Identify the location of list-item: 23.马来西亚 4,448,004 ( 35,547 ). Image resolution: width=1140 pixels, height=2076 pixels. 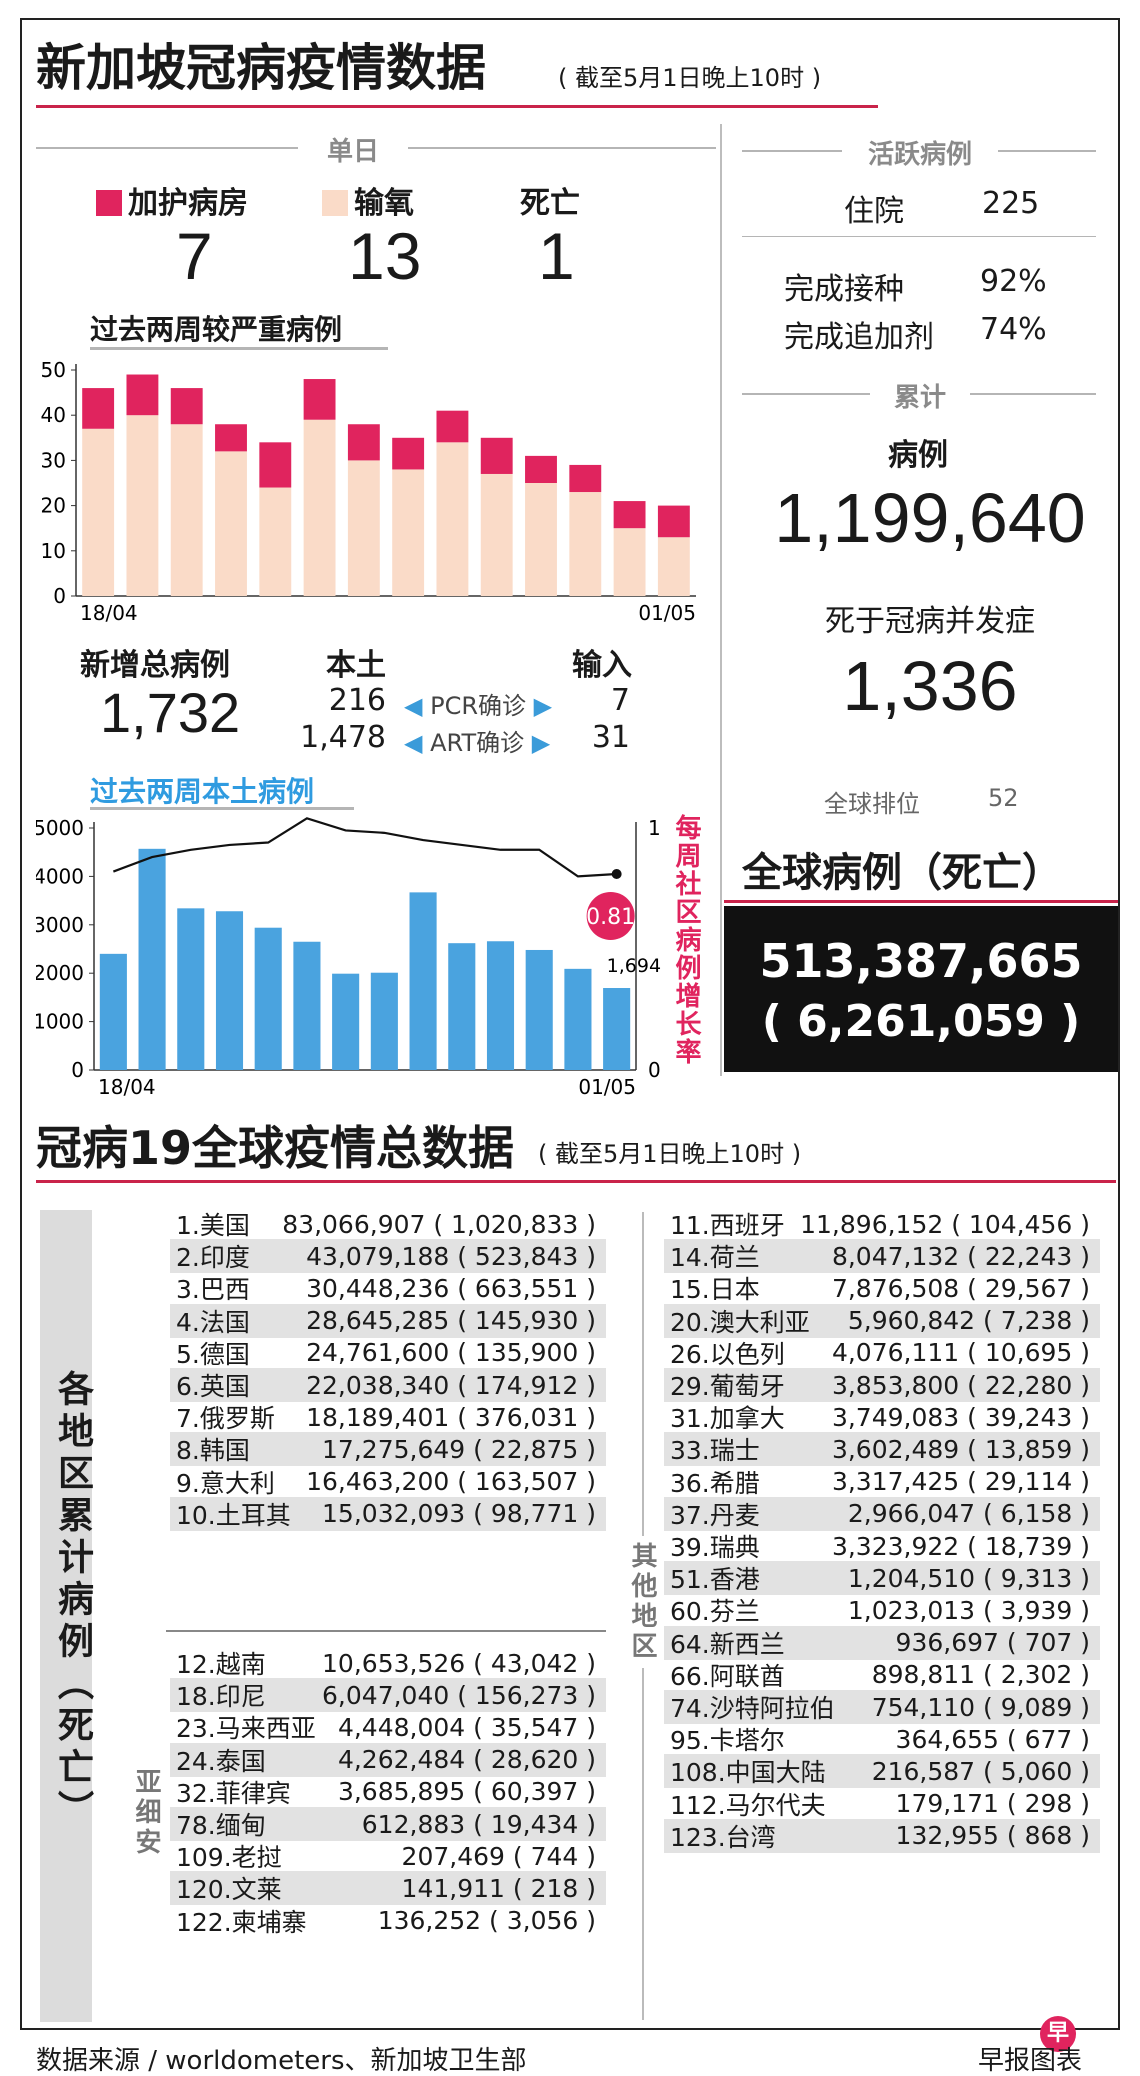
(388, 1727).